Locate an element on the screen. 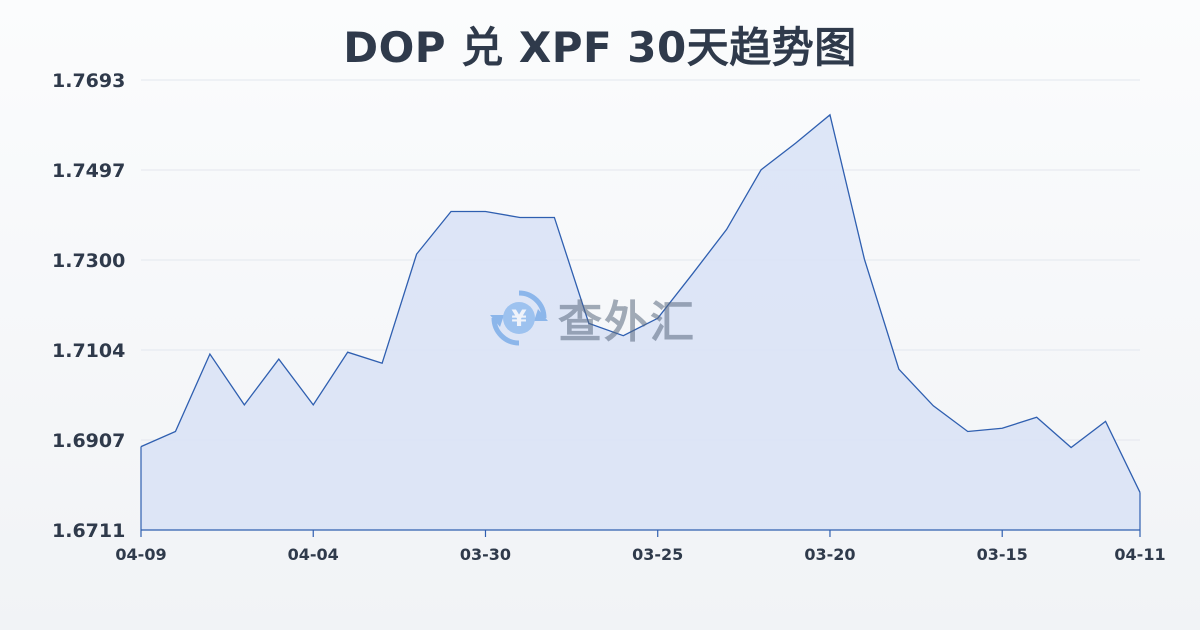  watermark-text: 查外汇 is located at coordinates (627, 322).